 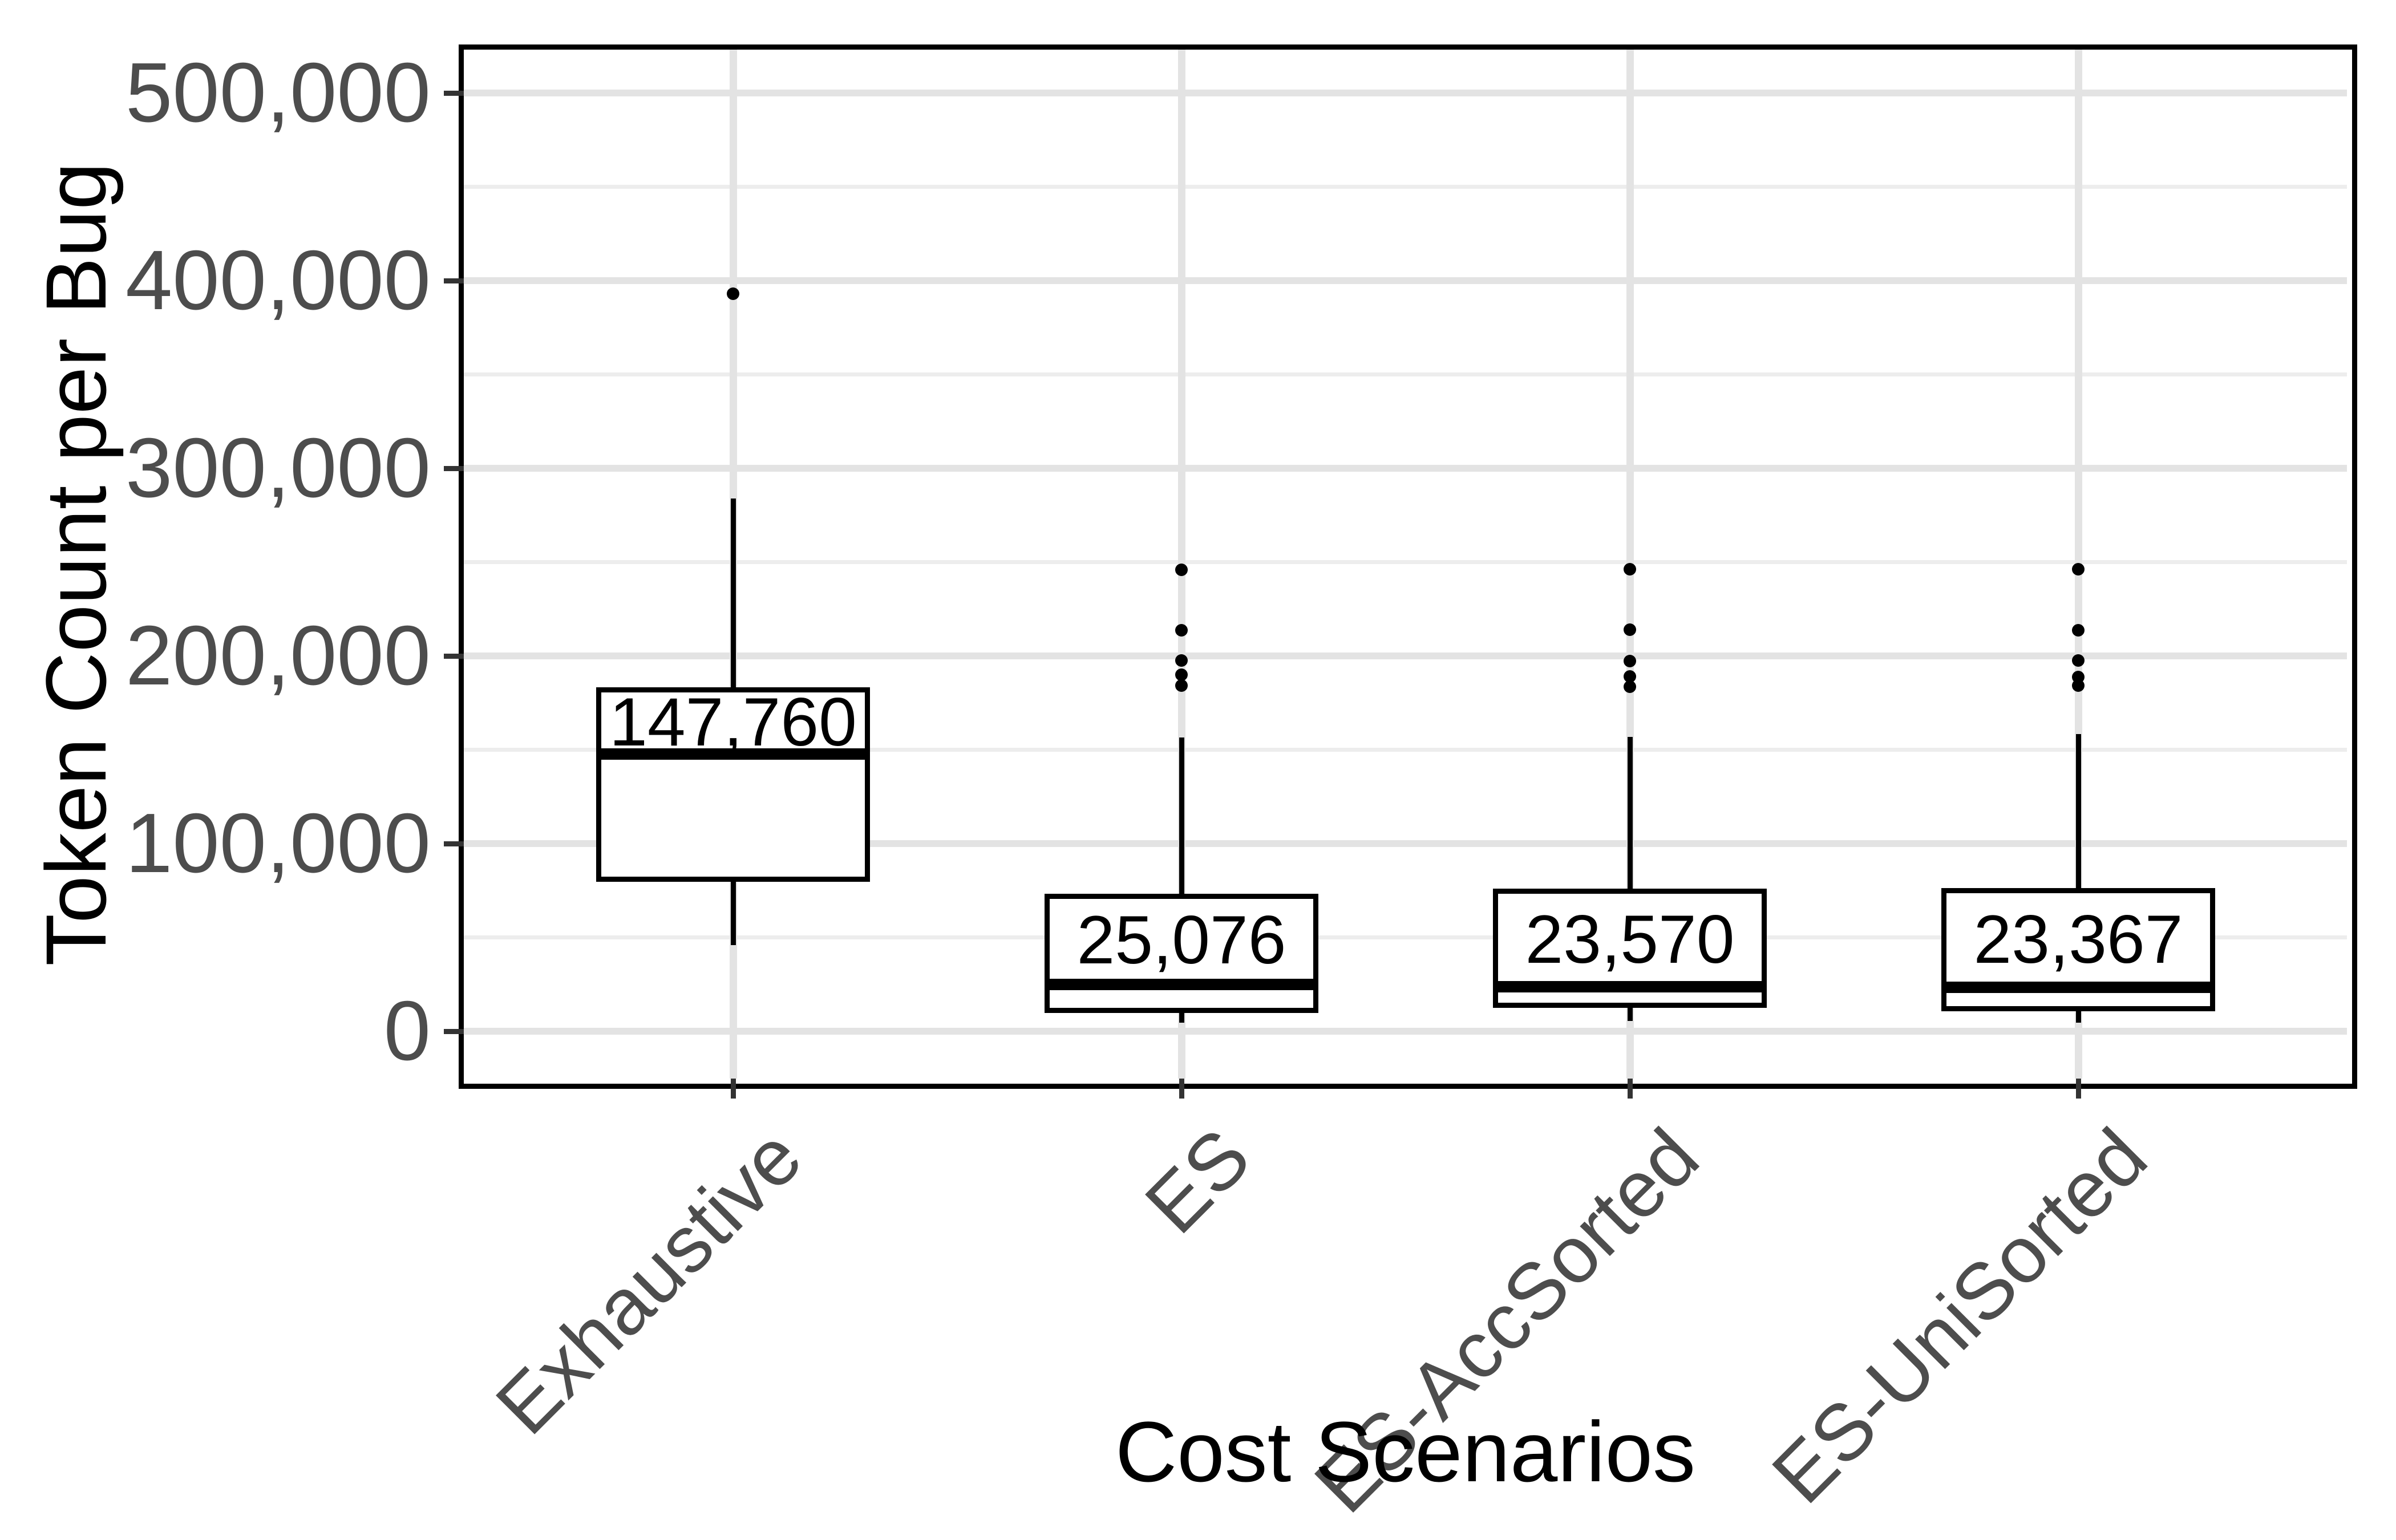 What do you see at coordinates (649, 1281) in the screenshot?
I see `x-tick-label-exhaustive: Exhaustive` at bounding box center [649, 1281].